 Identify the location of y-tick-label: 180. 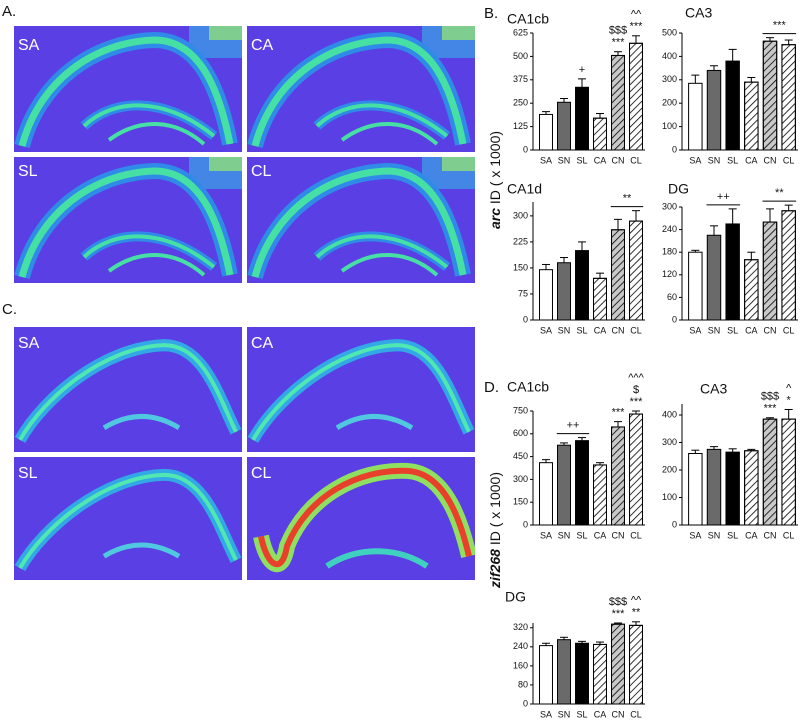
(669, 252).